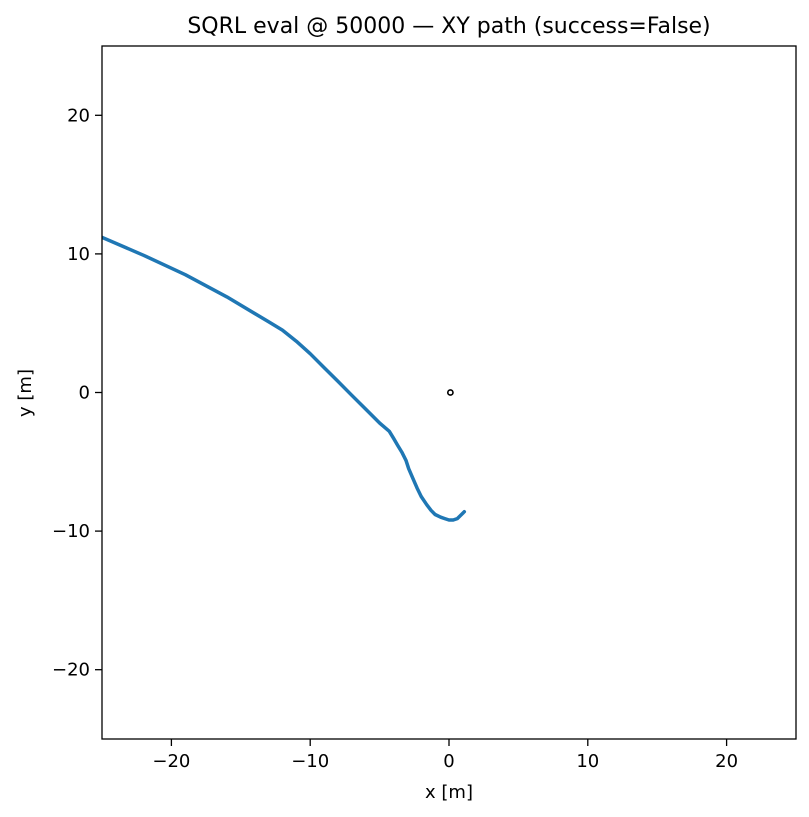 Image resolution: width=809 pixels, height=817 pixels. I want to click on x-axis-label: x [m], so click(449, 792).